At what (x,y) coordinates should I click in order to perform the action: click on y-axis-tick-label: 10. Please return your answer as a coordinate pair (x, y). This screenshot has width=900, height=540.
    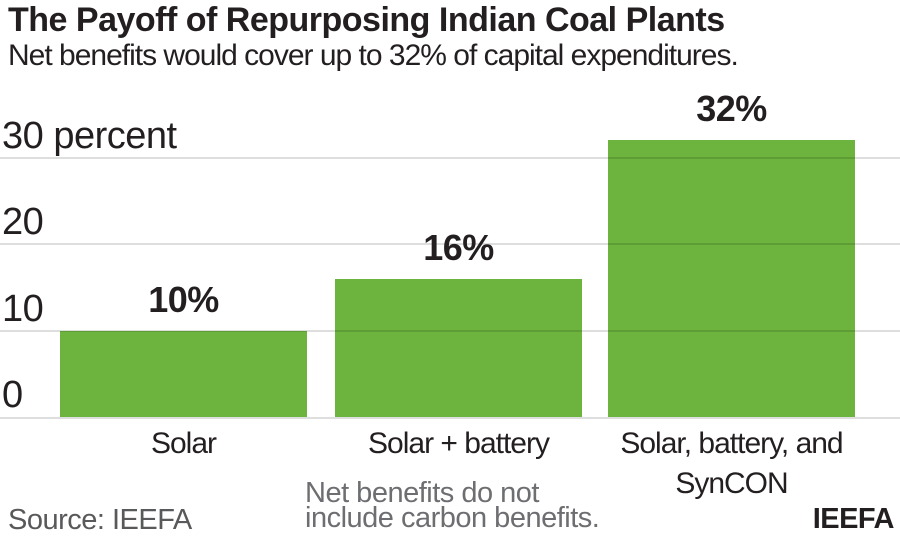
    Looking at the image, I should click on (23, 308).